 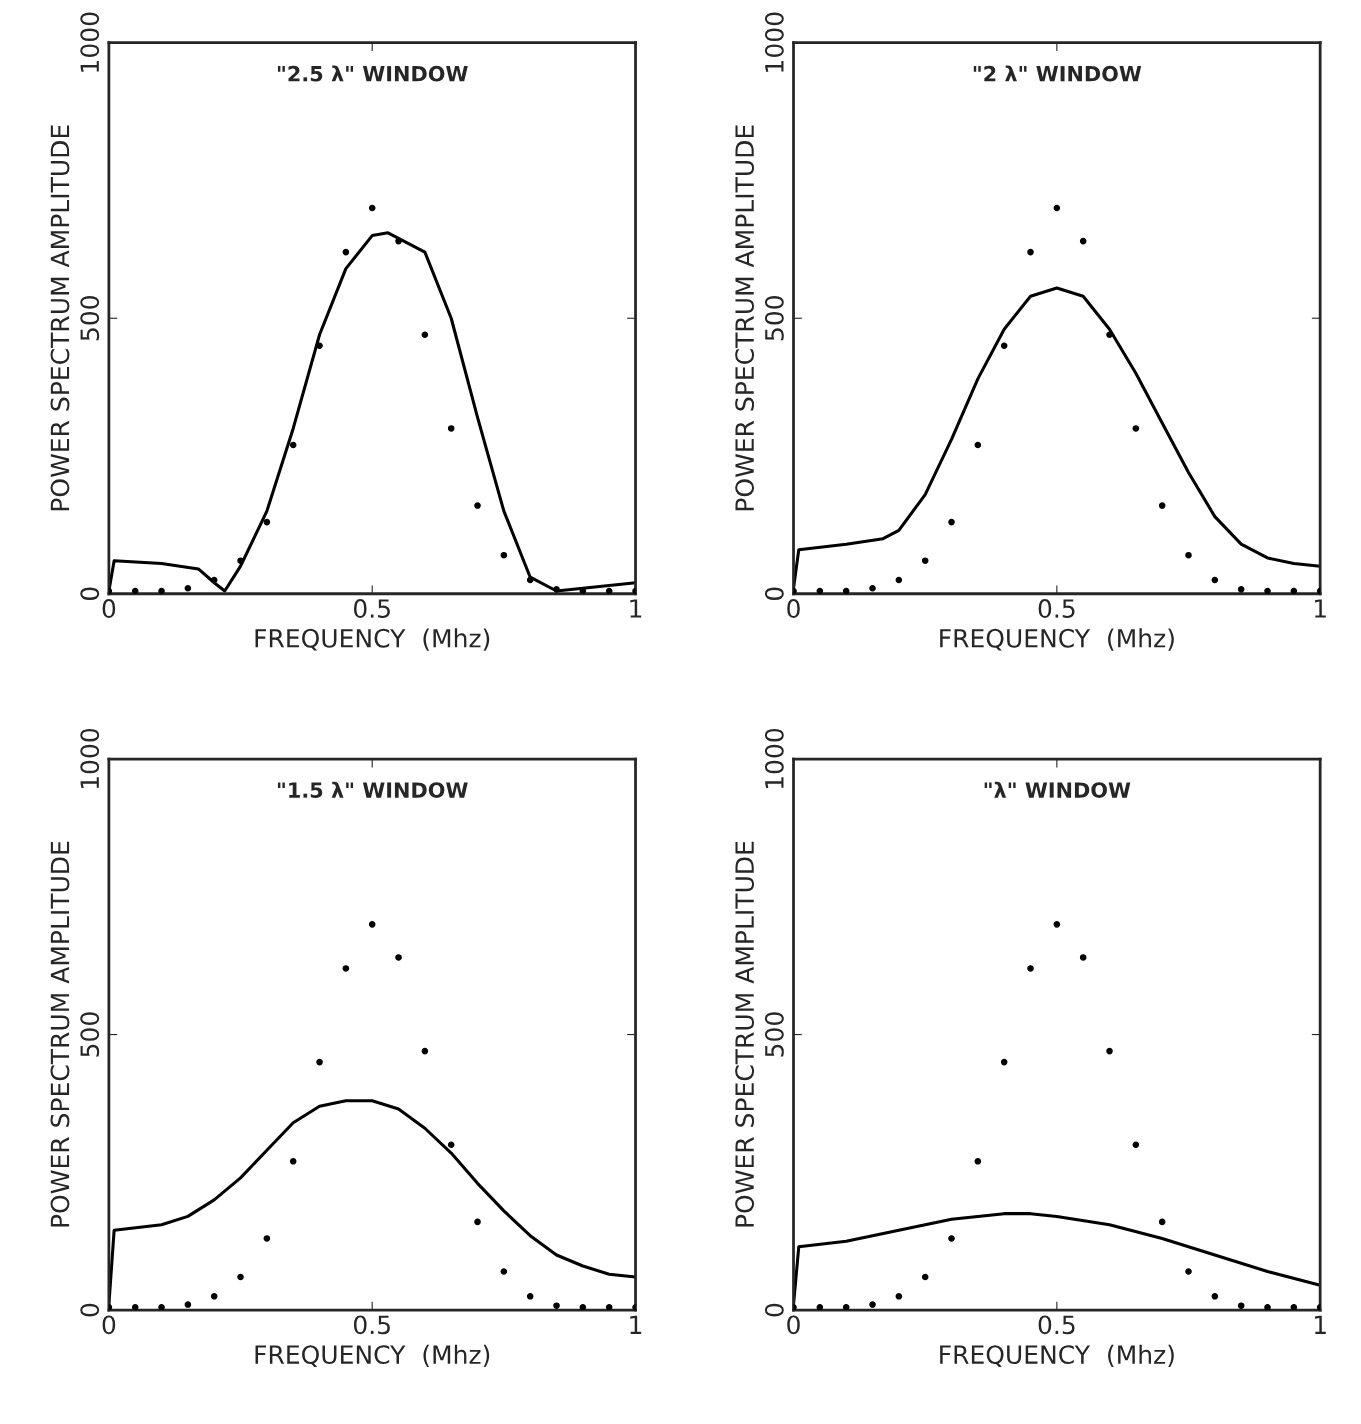 I want to click on text: "2.5 λ" WINDOW, so click(x=372, y=73).